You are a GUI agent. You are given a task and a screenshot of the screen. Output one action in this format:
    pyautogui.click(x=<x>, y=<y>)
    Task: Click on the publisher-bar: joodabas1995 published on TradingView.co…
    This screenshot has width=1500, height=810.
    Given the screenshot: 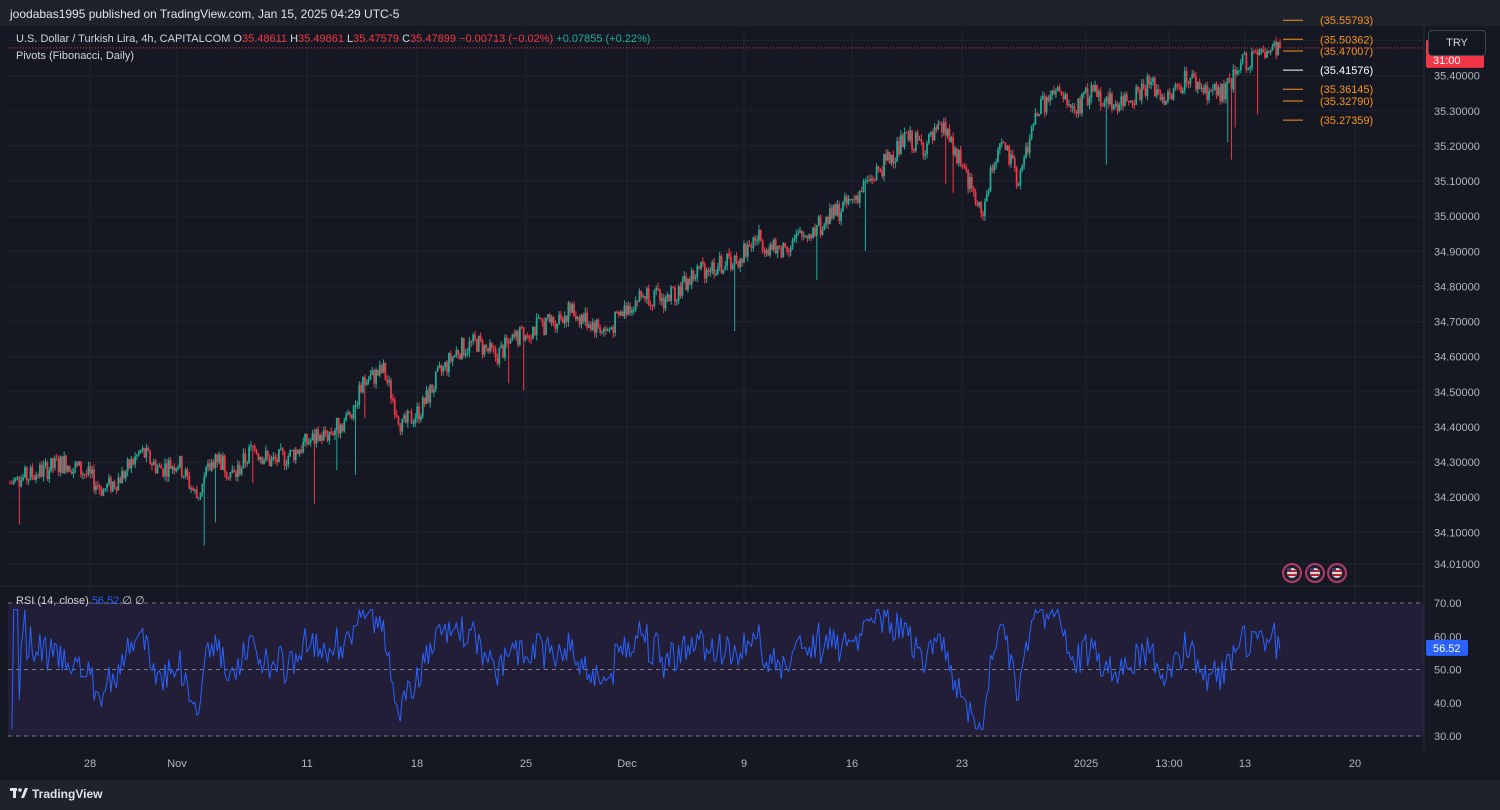 What is the action you would take?
    pyautogui.click(x=750, y=13)
    